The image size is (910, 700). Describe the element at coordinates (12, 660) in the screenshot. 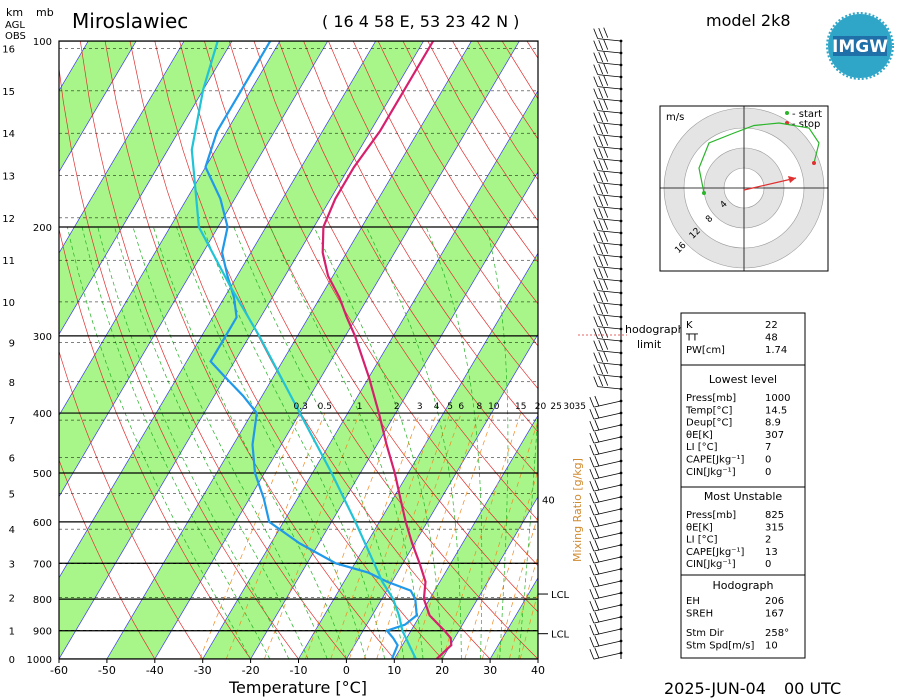

I see `km-tick-label: 0` at that location.